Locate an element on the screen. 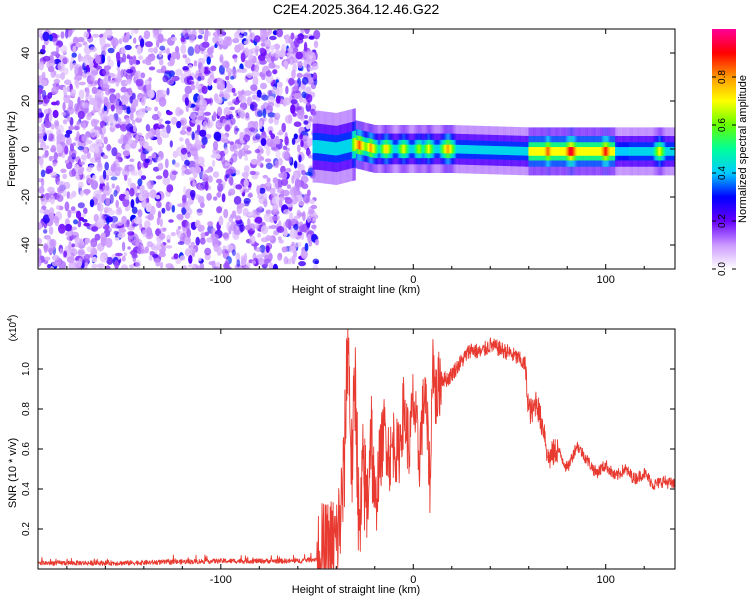  colorbar-tick-label: 0.4 is located at coordinates (722, 173).